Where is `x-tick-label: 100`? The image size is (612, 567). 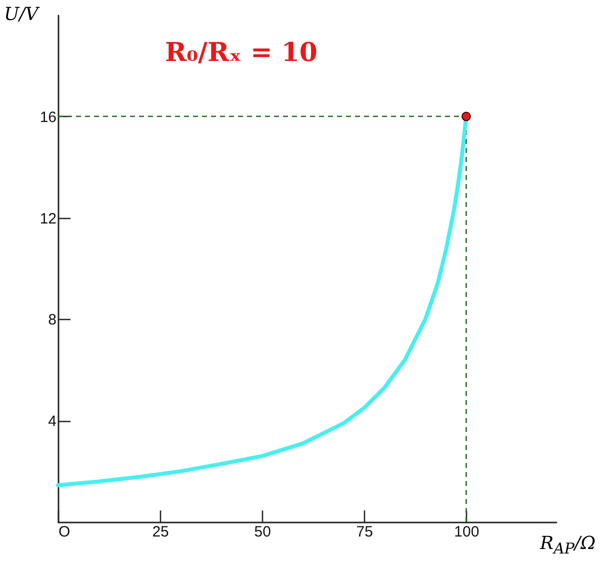
x-tick-label: 100 is located at coordinates (467, 532).